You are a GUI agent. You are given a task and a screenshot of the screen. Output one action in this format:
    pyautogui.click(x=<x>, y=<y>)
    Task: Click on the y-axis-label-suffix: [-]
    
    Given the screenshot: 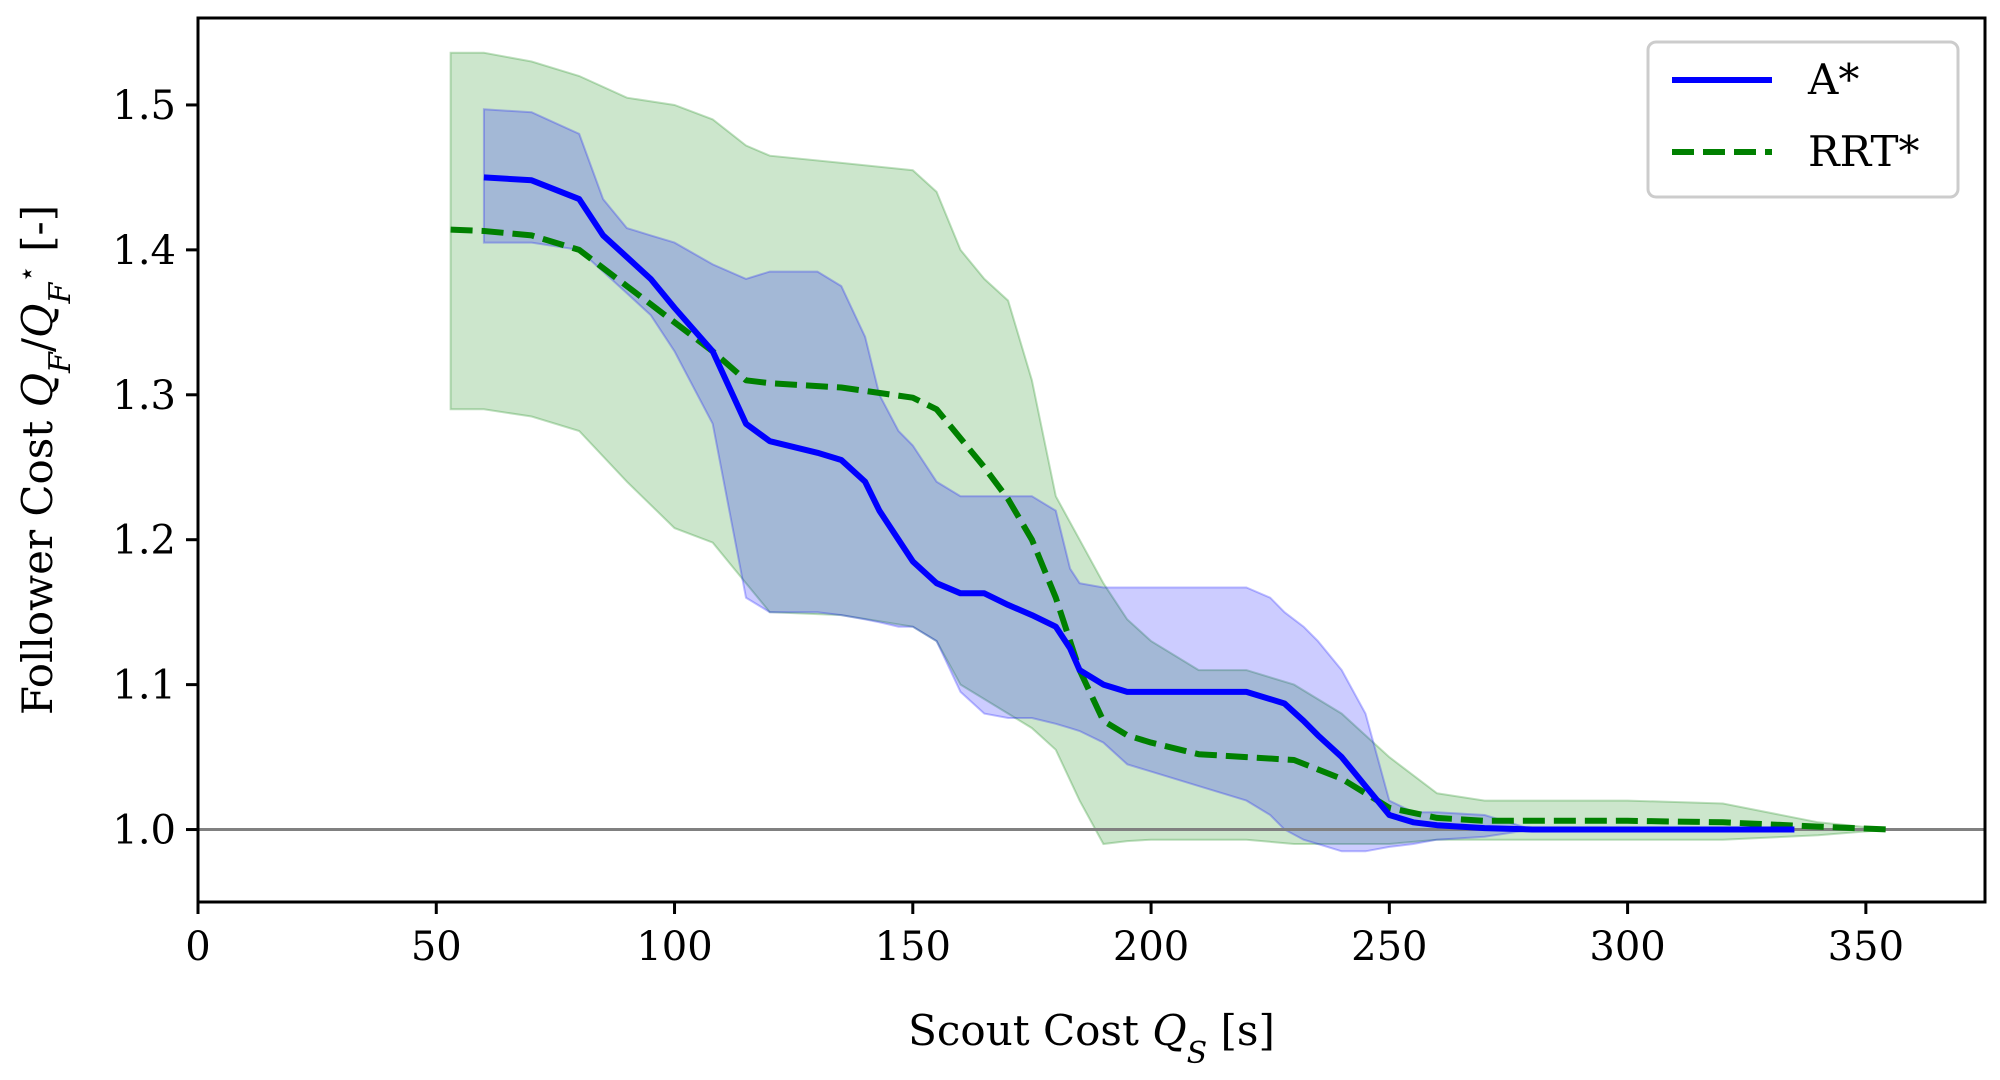 What is the action you would take?
    pyautogui.click(x=37, y=235)
    